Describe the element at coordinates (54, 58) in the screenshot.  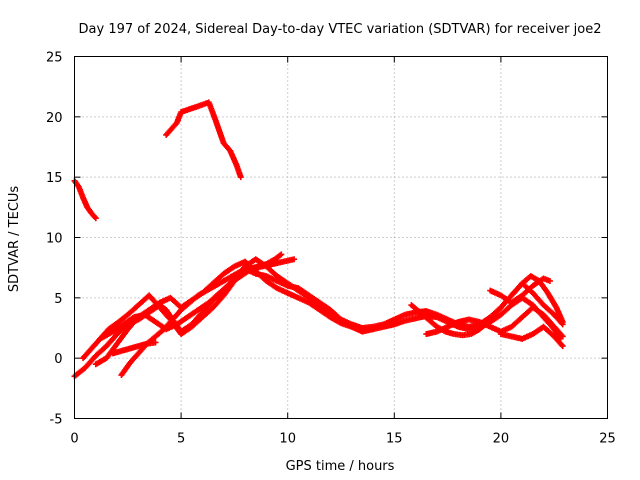
I see `y-tick-label: 25` at that location.